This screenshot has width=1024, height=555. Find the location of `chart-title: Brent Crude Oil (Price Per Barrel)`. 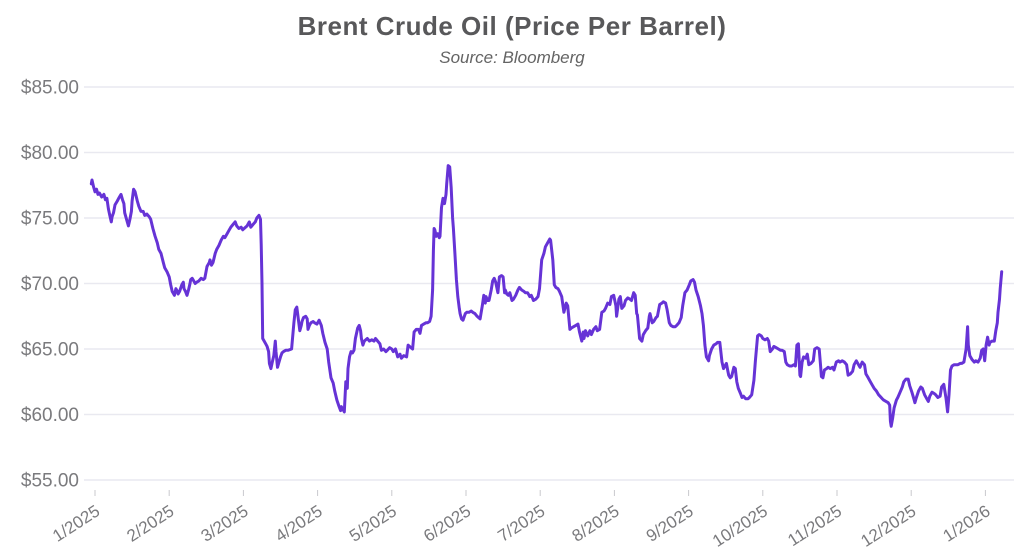

chart-title: Brent Crude Oil (Price Per Barrel) is located at coordinates (512, 26).